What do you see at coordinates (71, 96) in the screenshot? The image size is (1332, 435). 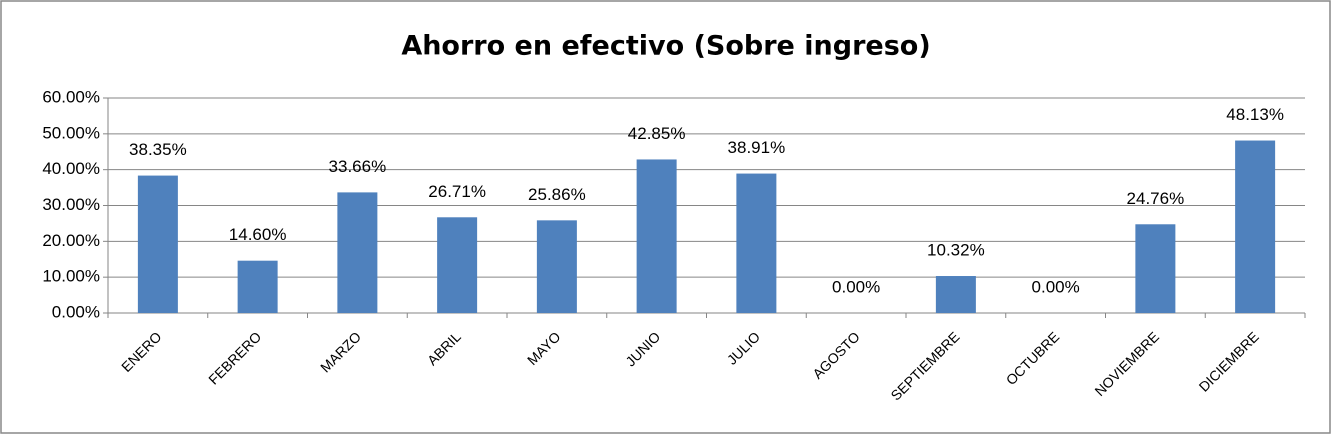 I see `y-tick-label: 60.00%` at bounding box center [71, 96].